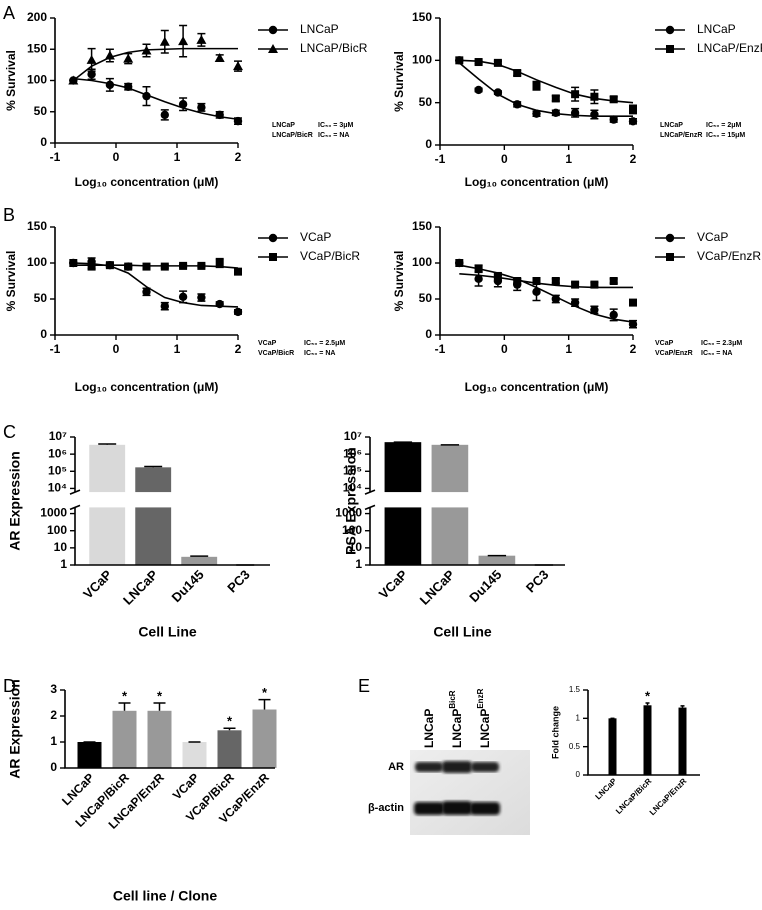 This screenshot has width=762, height=910. Describe the element at coordinates (386, 808) in the screenshot. I see `row-label: β-actin` at that location.